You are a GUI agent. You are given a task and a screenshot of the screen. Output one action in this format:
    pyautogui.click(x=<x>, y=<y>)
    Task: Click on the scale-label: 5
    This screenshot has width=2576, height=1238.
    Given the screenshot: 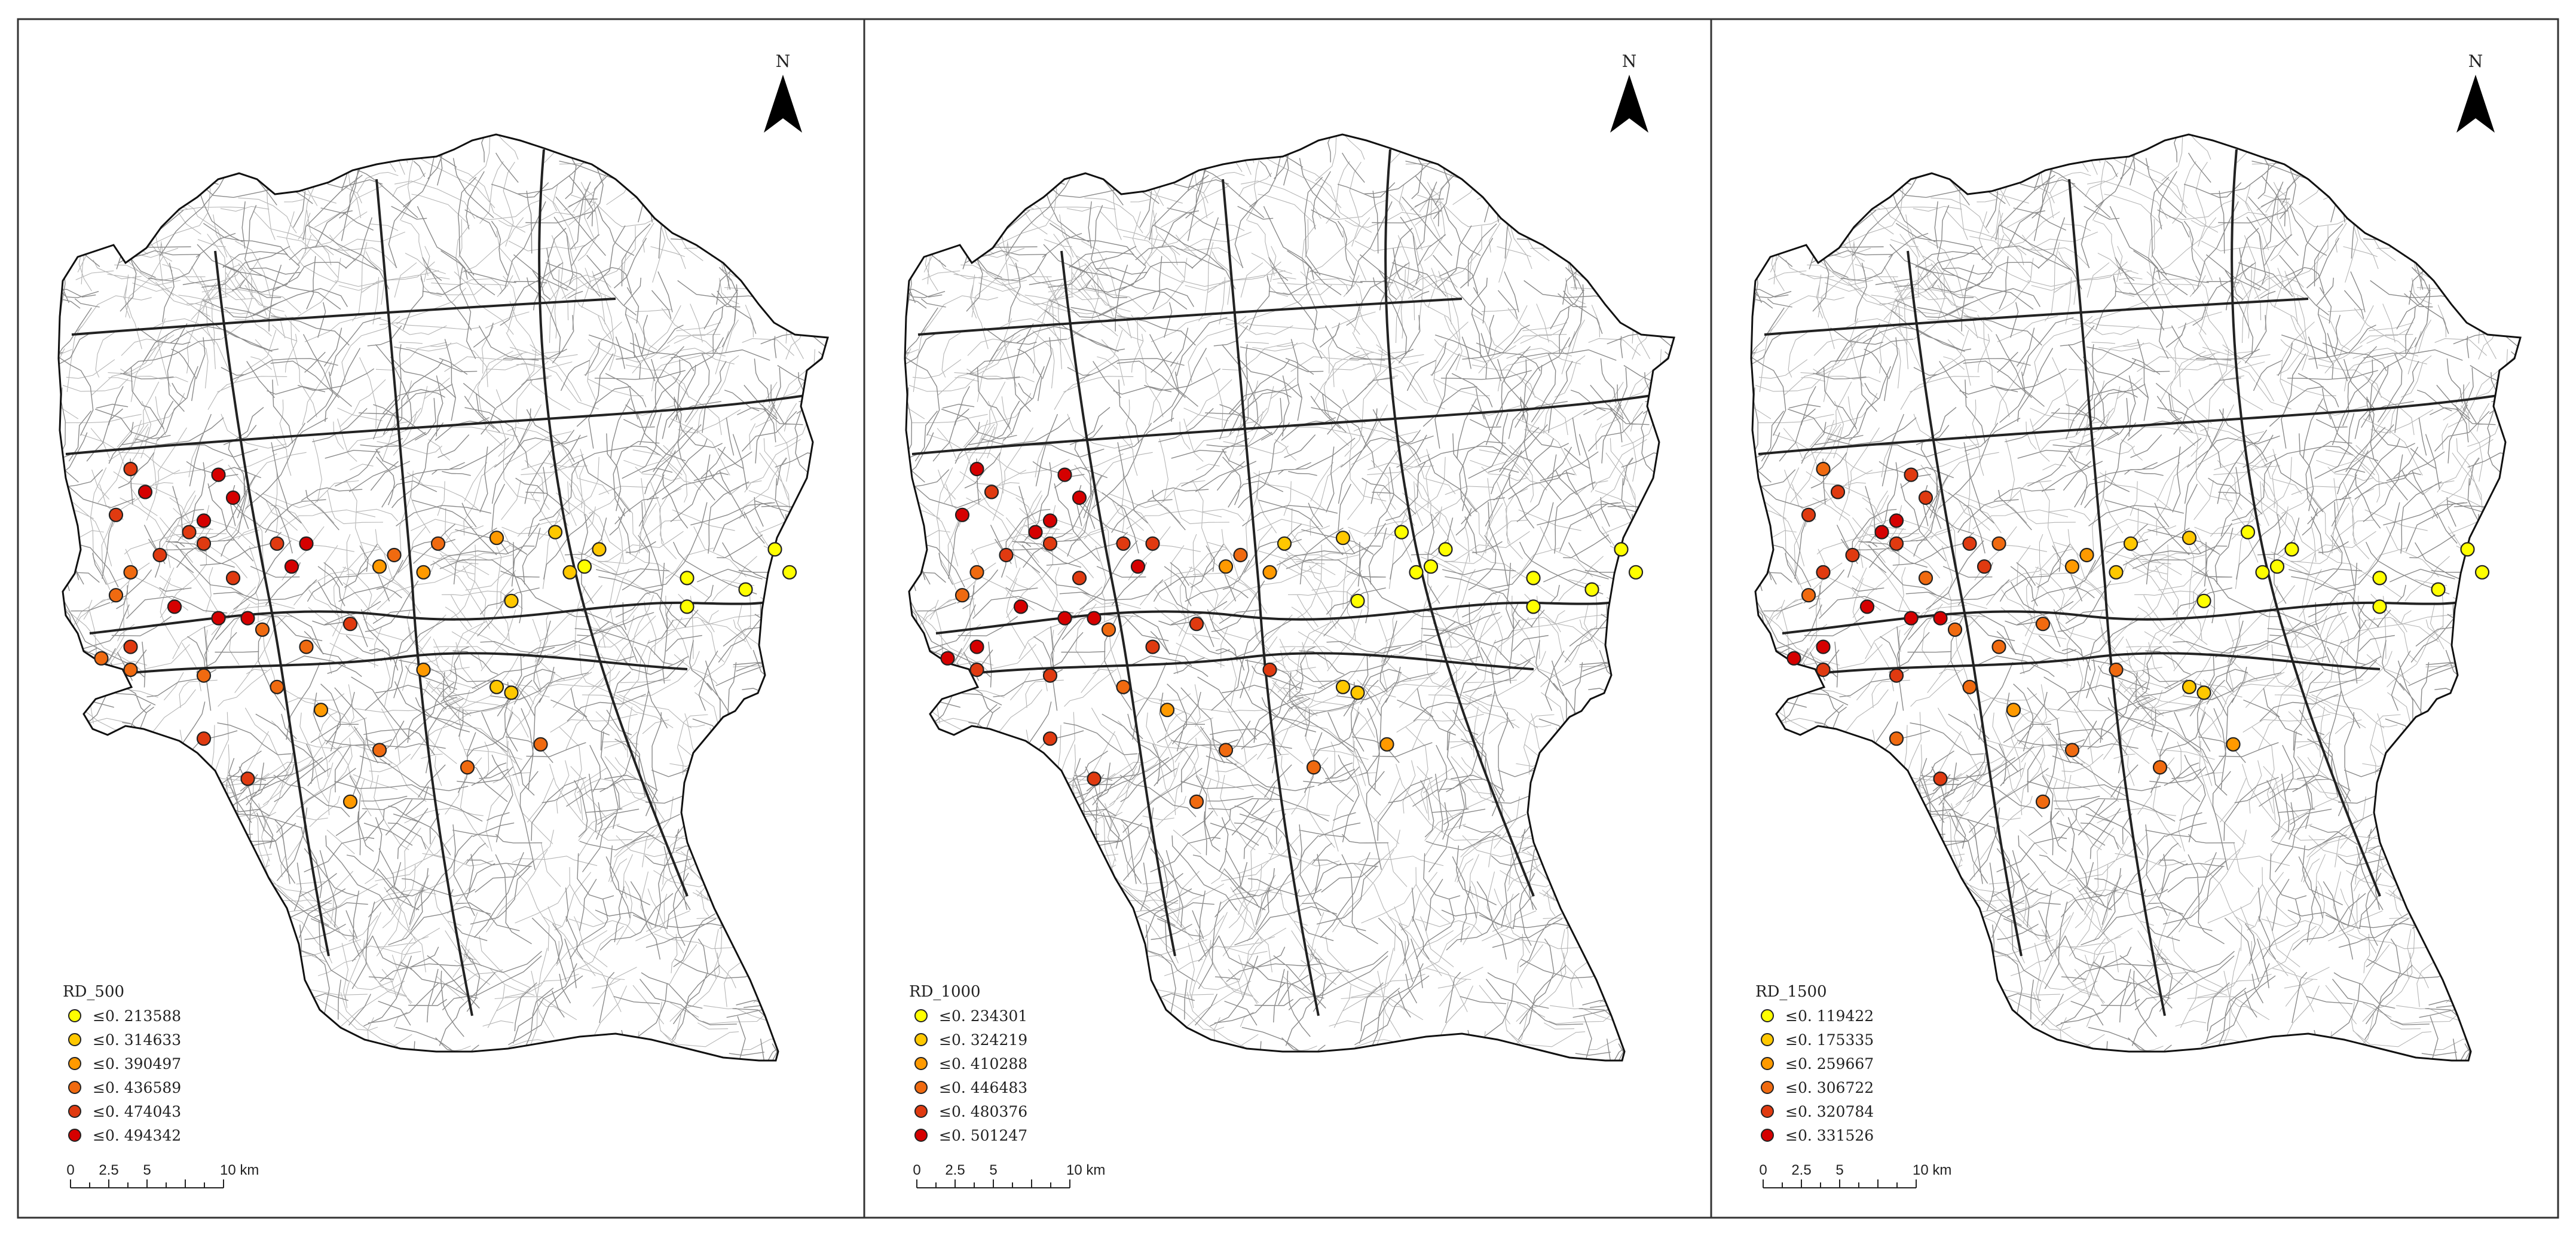 What is the action you would take?
    pyautogui.click(x=147, y=1170)
    